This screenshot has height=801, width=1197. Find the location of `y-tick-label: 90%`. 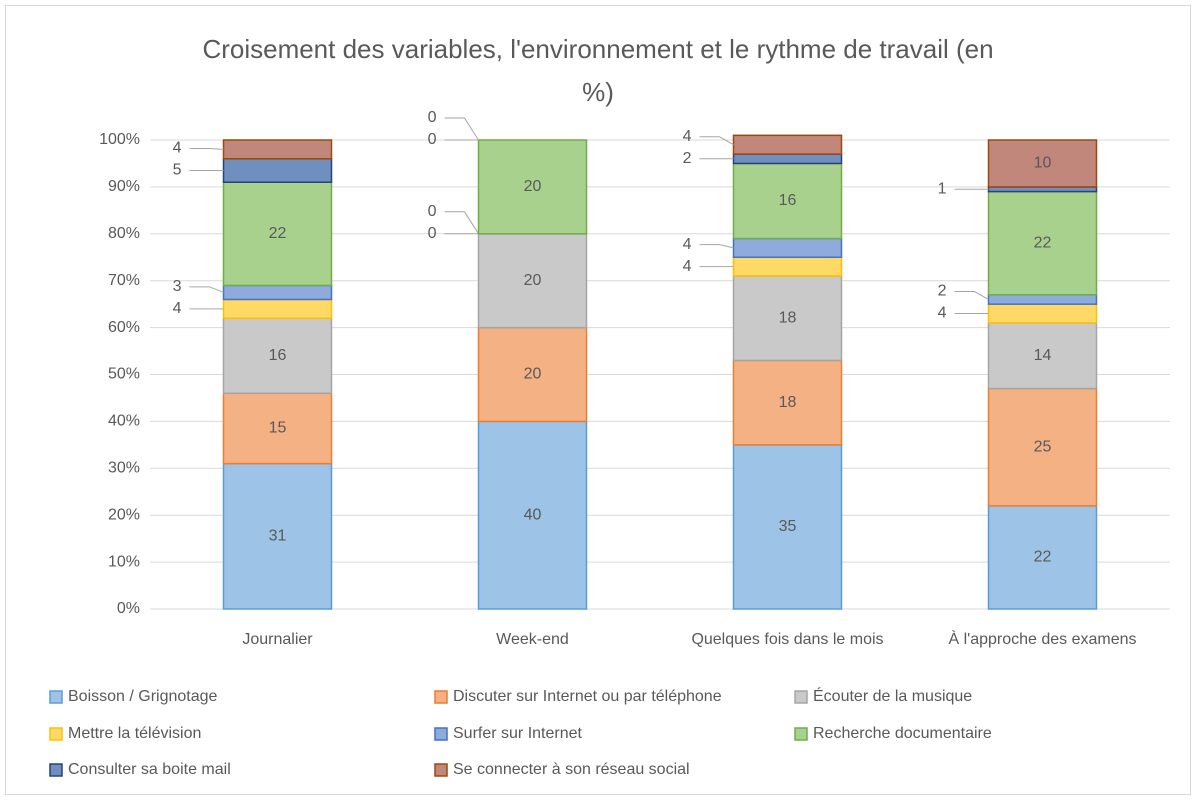

y-tick-label: 90% is located at coordinates (124, 186).